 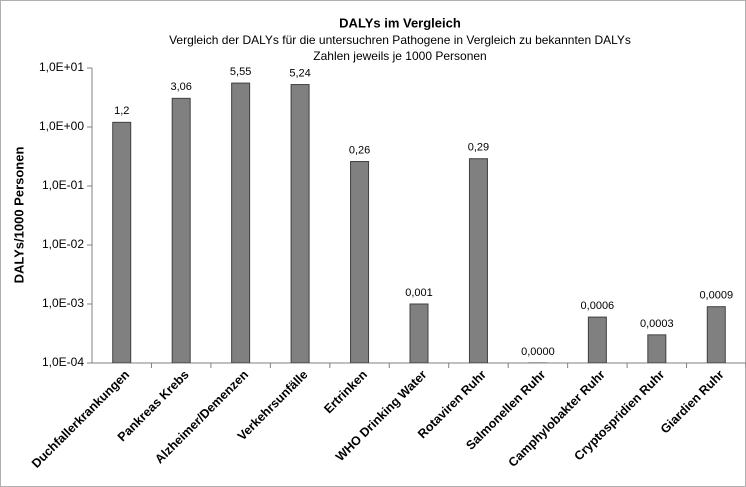 I want to click on value-label: 0,29, so click(x=478, y=148).